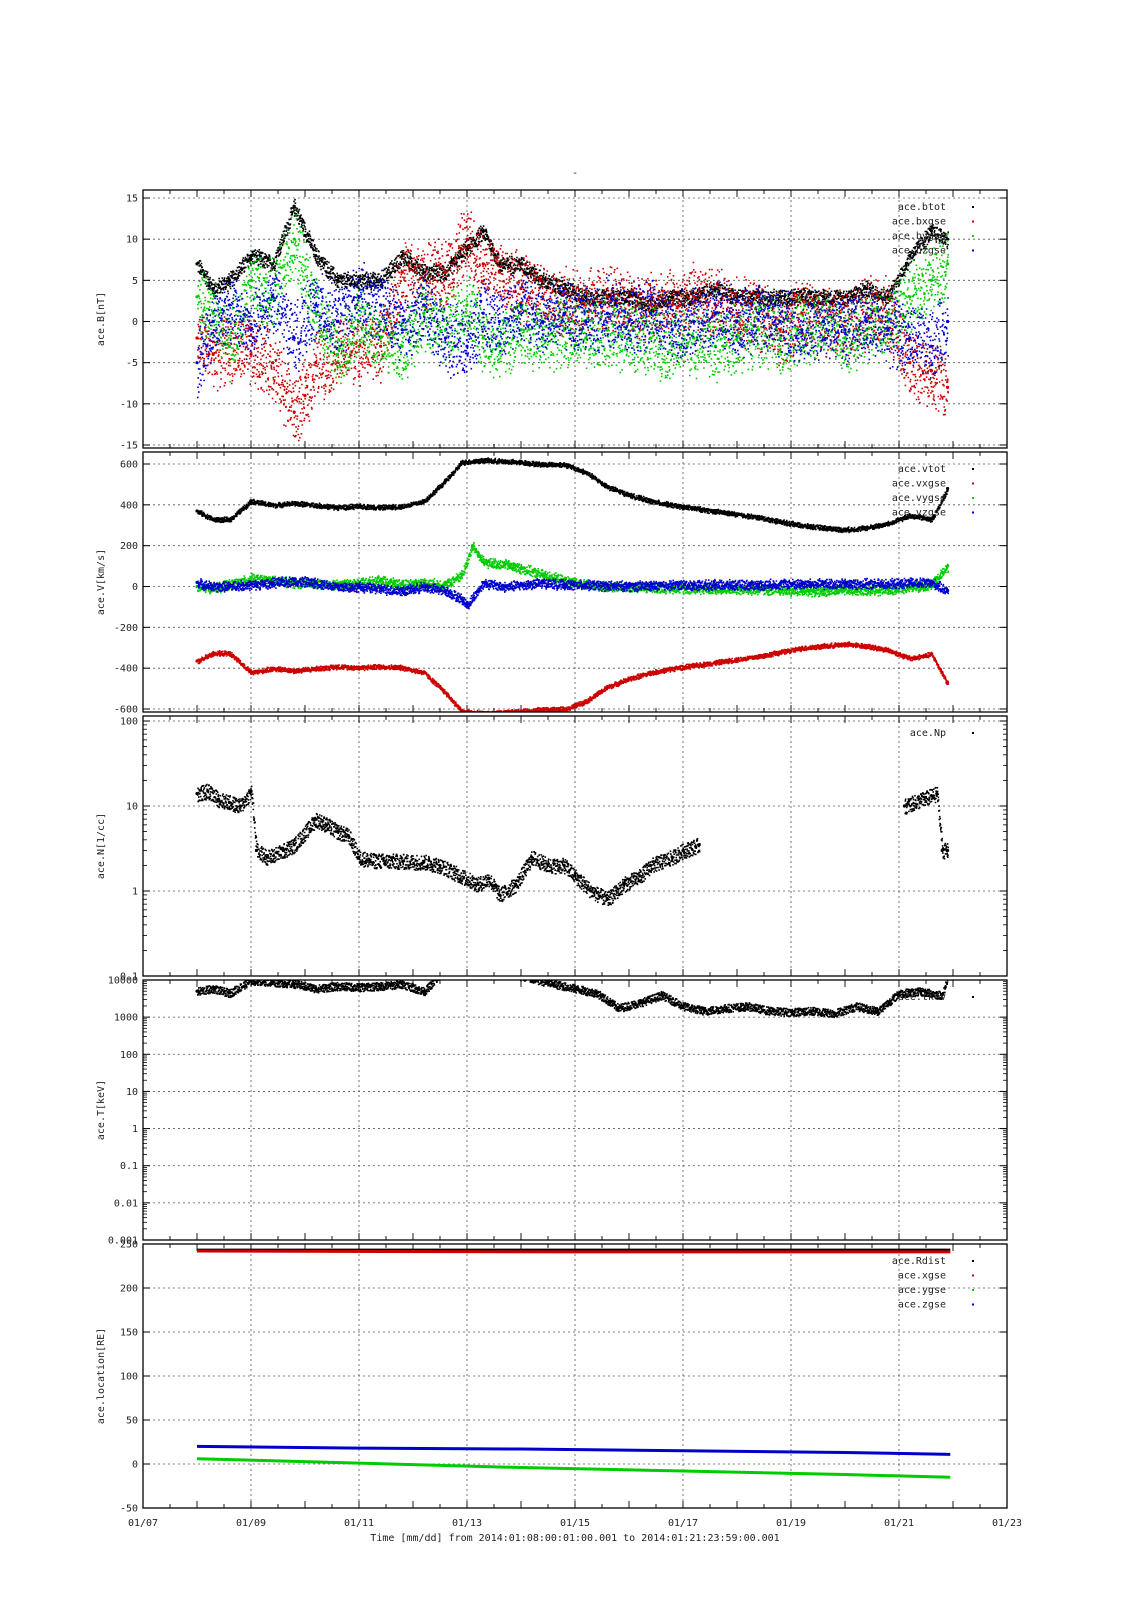  Describe the element at coordinates (572, 593) in the screenshot. I see `series-ace-vzgse` at that location.